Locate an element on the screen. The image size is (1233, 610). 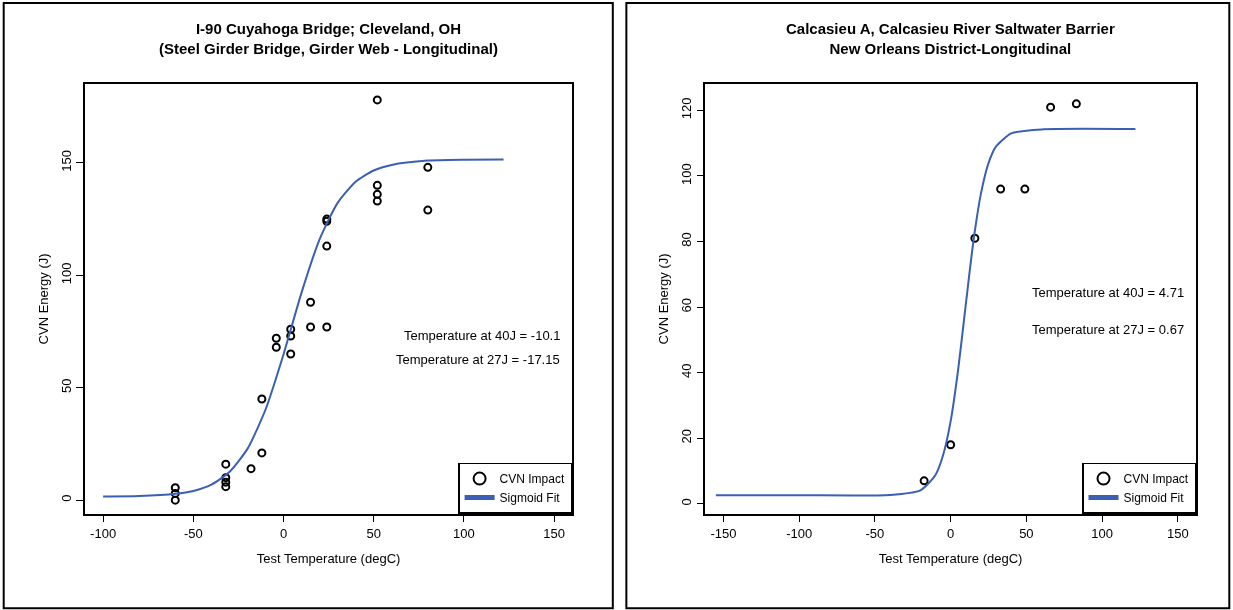
annotation: Temperature at 40J = -10.1 is located at coordinates (482, 335).